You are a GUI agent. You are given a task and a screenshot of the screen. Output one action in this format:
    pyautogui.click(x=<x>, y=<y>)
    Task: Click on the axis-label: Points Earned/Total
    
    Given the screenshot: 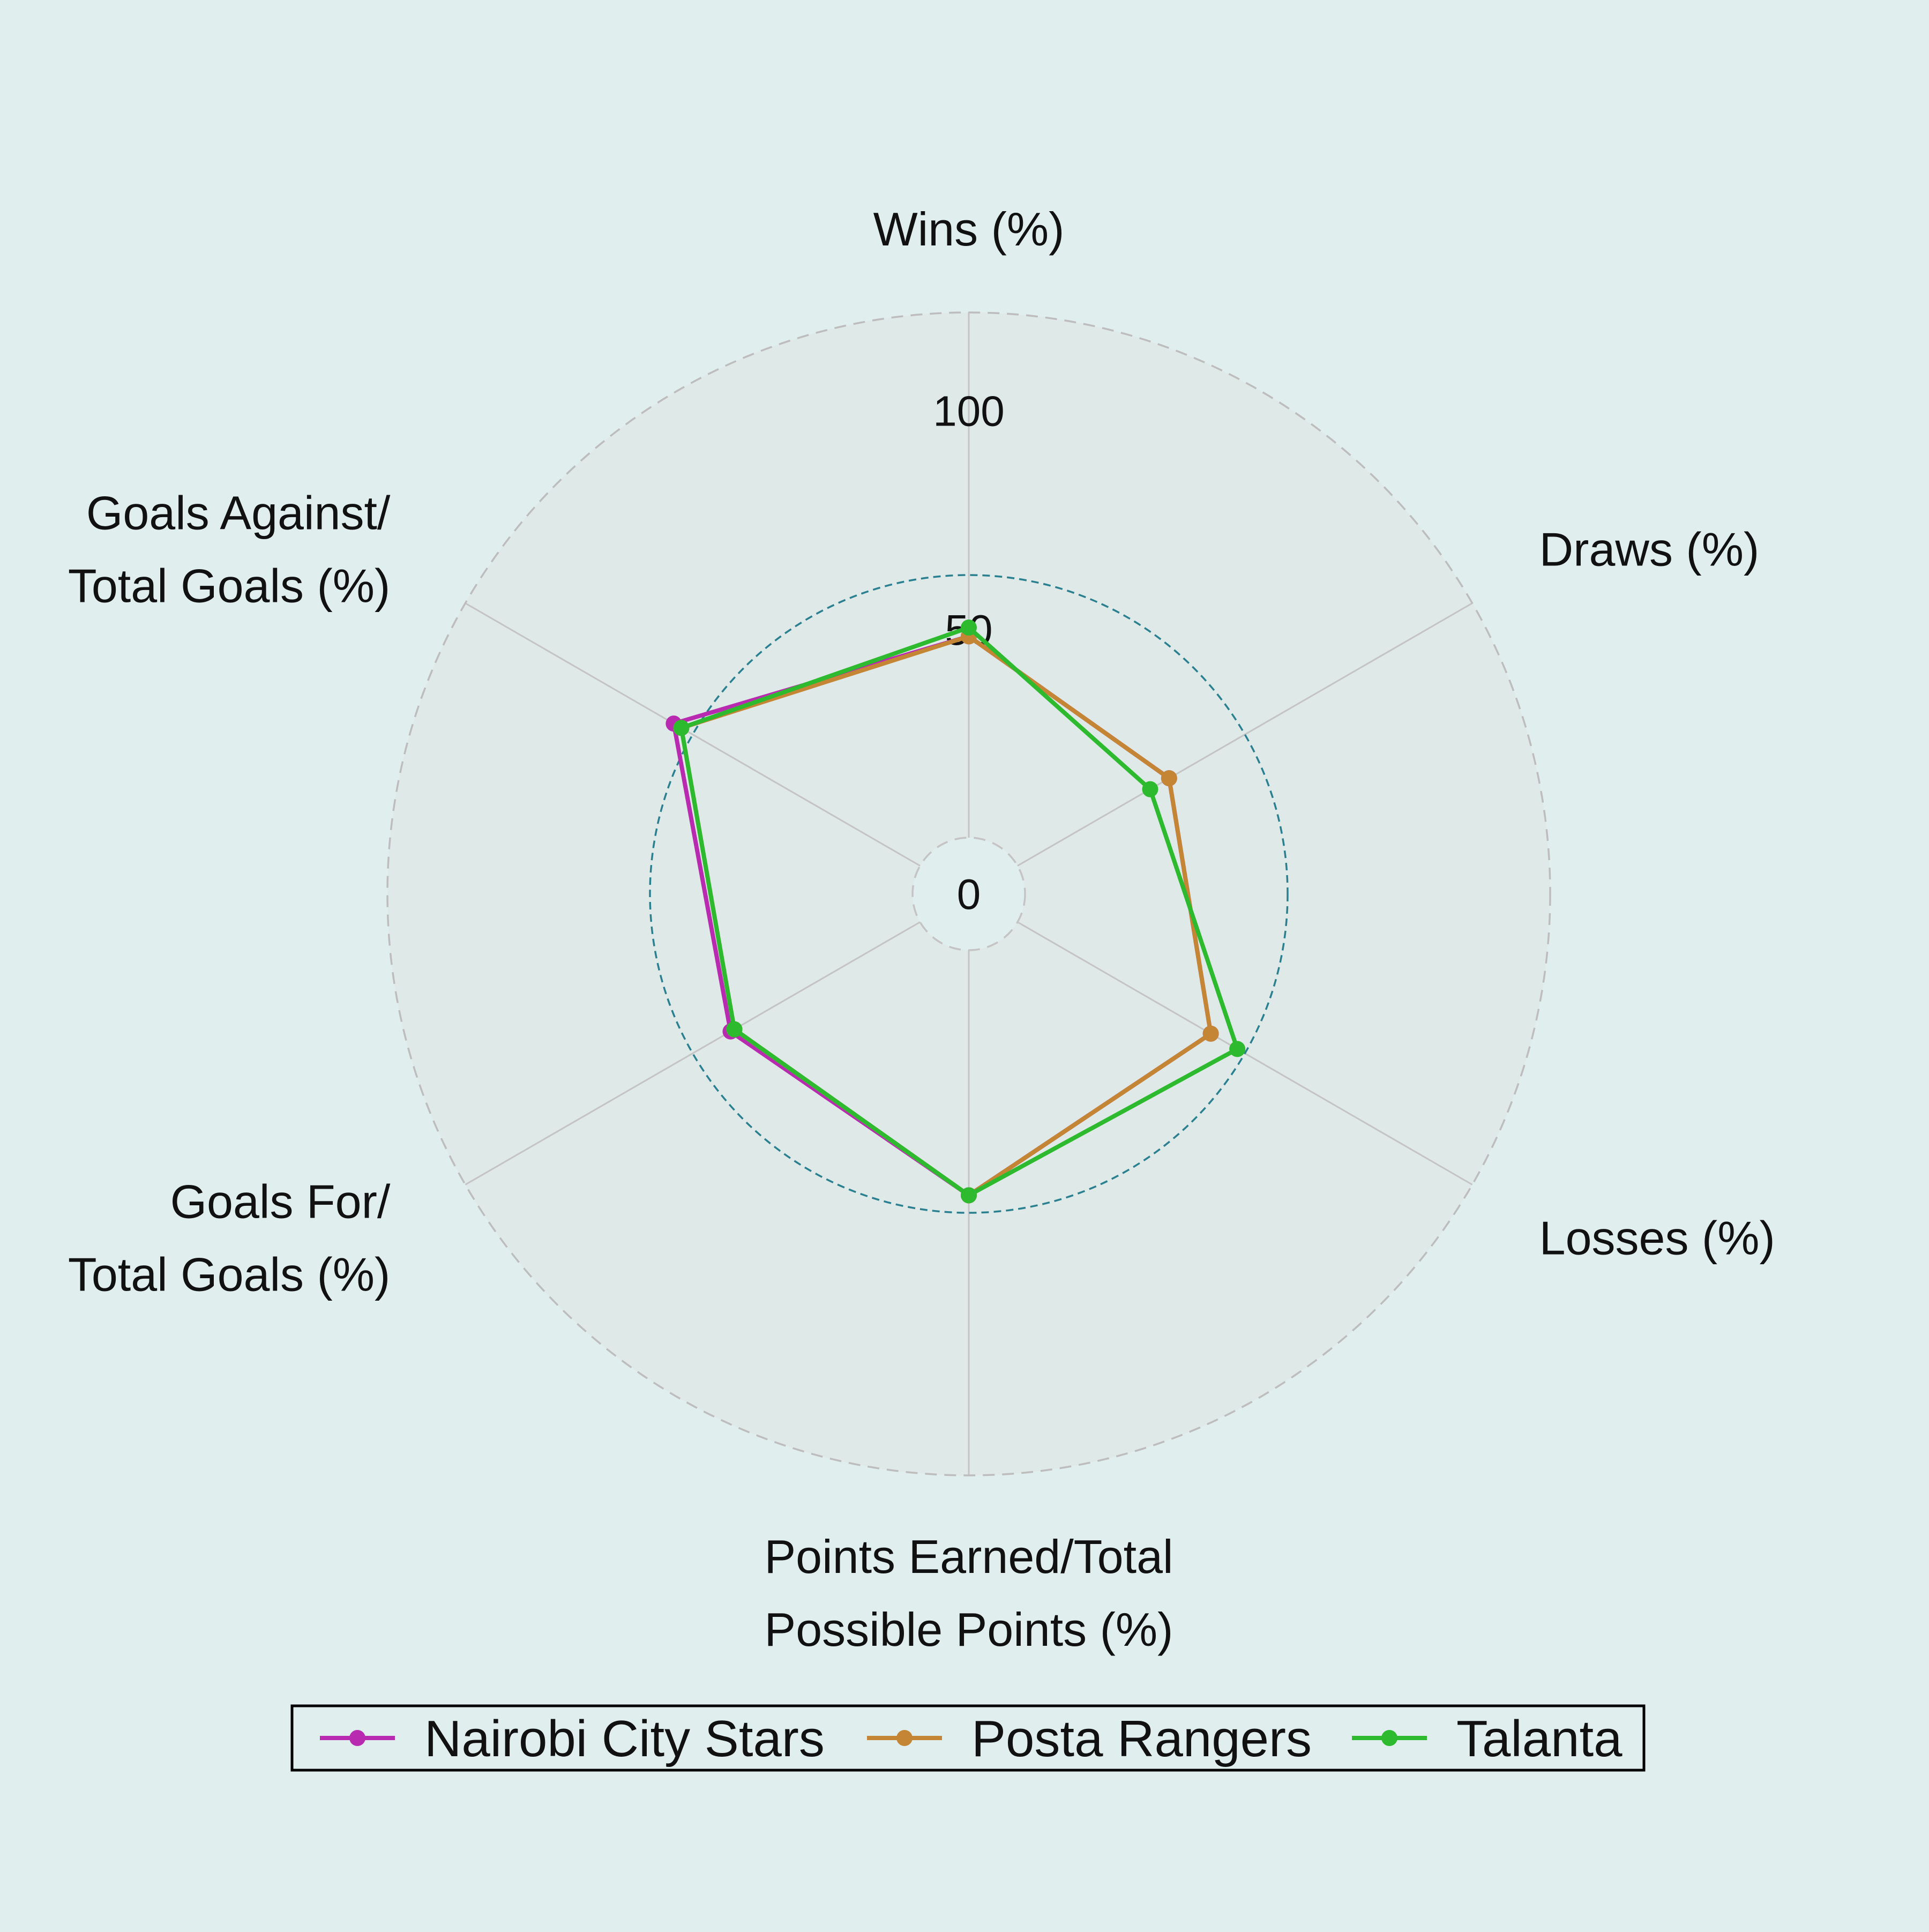 What is the action you would take?
    pyautogui.click(x=969, y=1556)
    